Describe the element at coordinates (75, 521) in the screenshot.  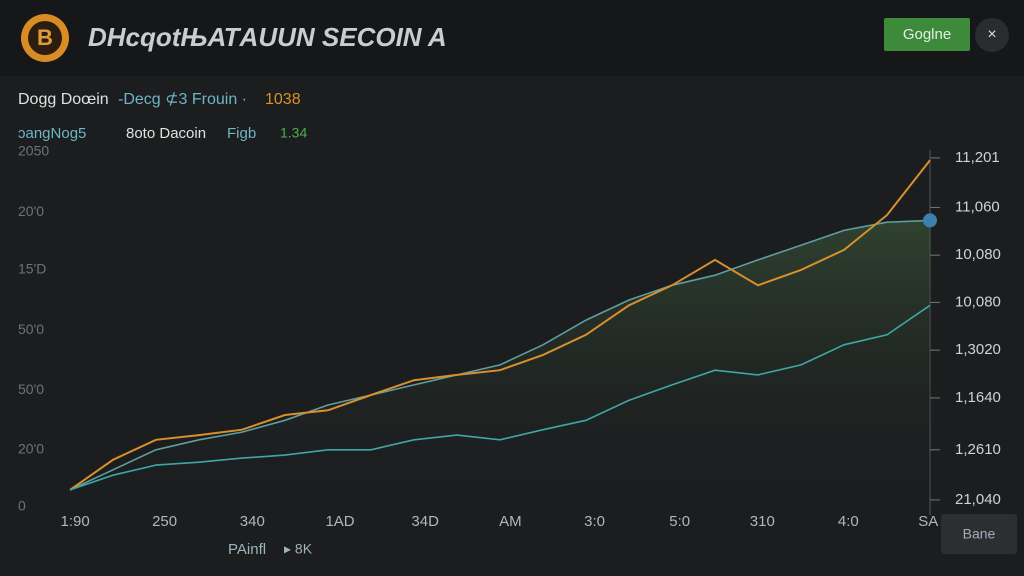
I see `x-tick-label: 1:90` at that location.